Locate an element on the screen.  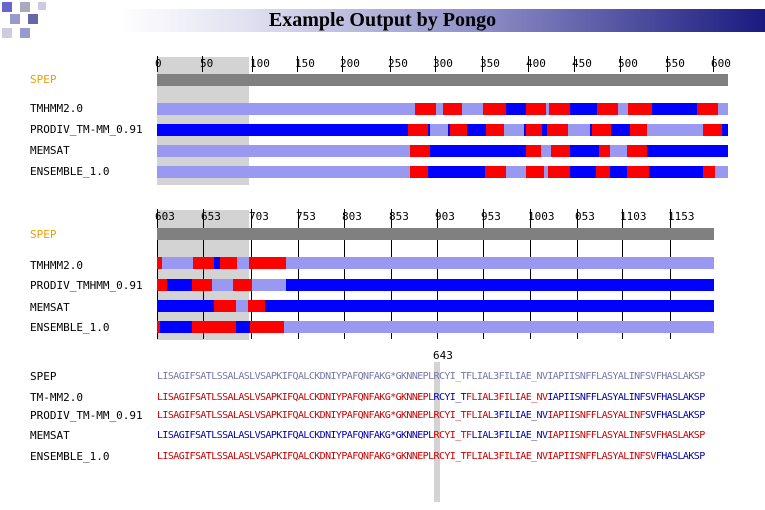
tick-label: 200 is located at coordinates (350, 63).